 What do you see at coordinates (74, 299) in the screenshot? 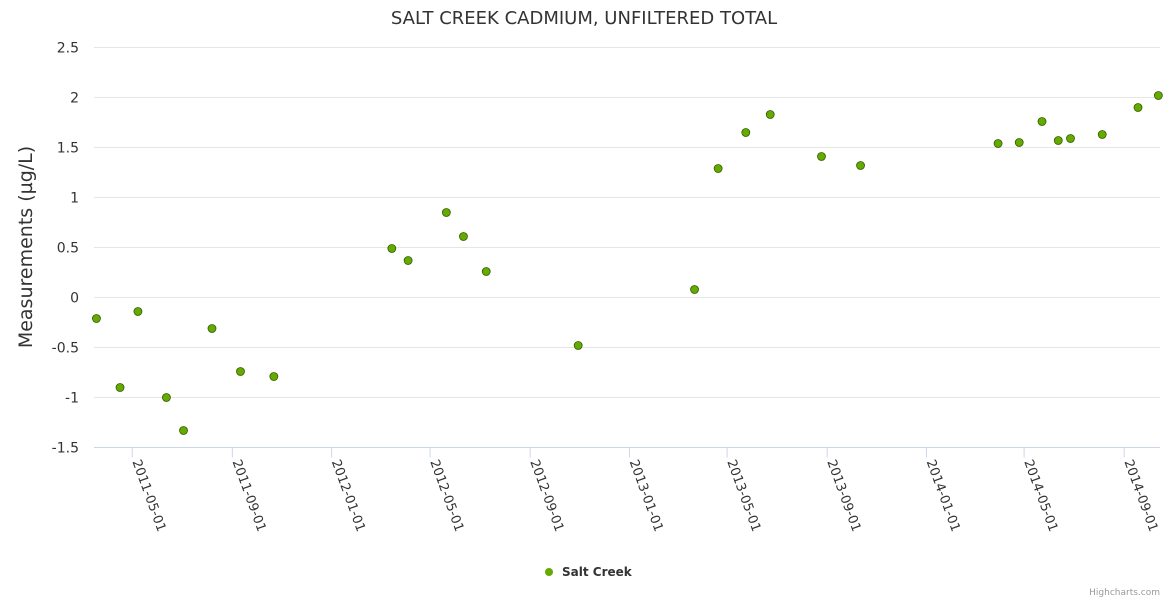
I see `y-tick-label: 0` at bounding box center [74, 299].